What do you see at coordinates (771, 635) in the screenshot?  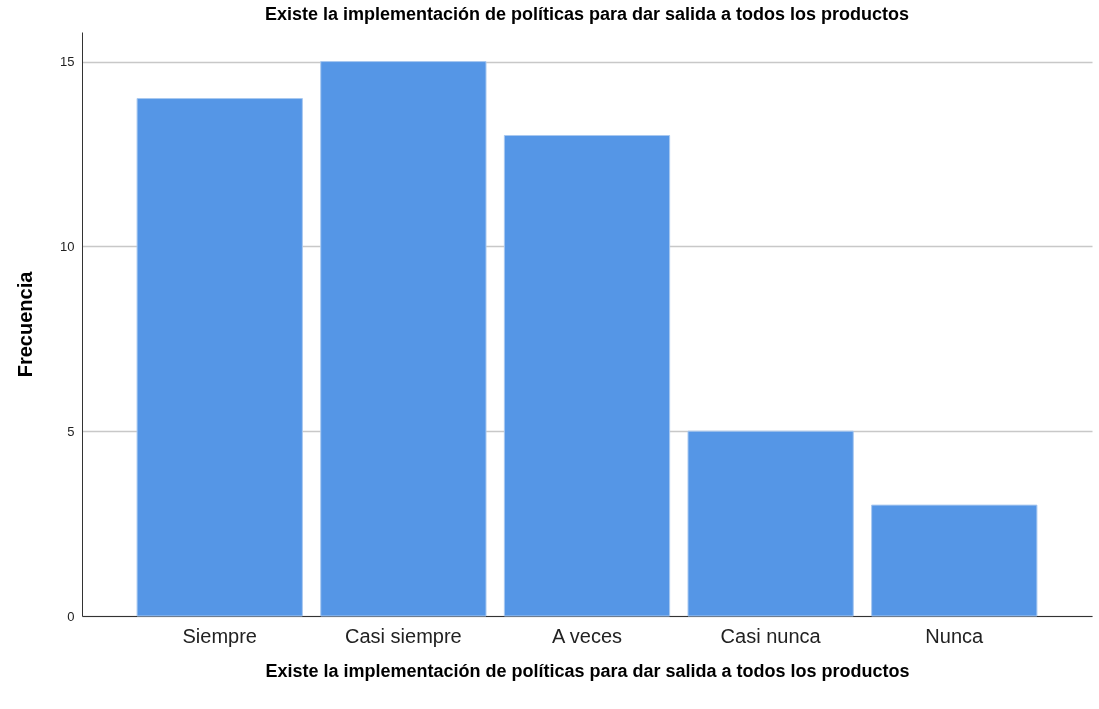 I see `x-tick-label: Casi nunca` at bounding box center [771, 635].